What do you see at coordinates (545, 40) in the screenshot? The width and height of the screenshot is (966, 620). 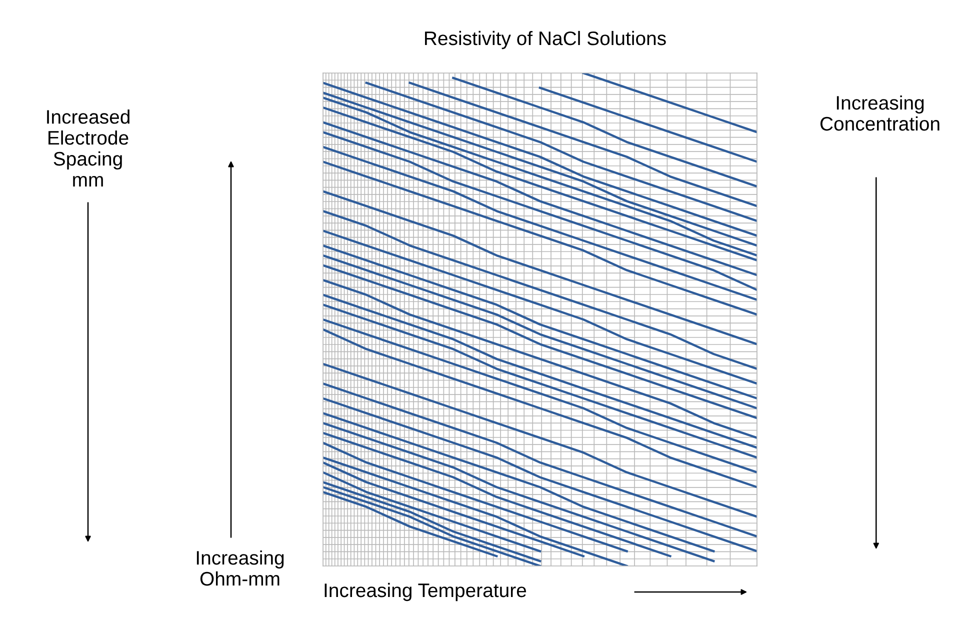 I see `chart-title: Resistivity of NaCl Solutions` at bounding box center [545, 40].